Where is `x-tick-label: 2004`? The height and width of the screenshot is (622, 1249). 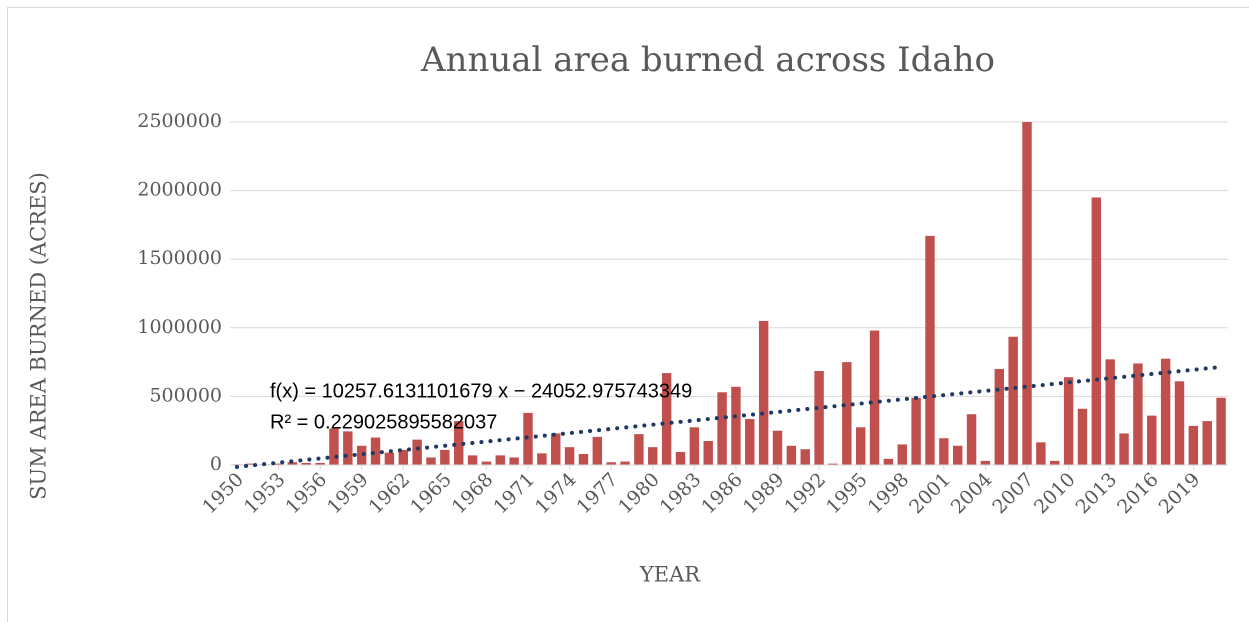 x-tick-label: 2004 is located at coordinates (972, 494).